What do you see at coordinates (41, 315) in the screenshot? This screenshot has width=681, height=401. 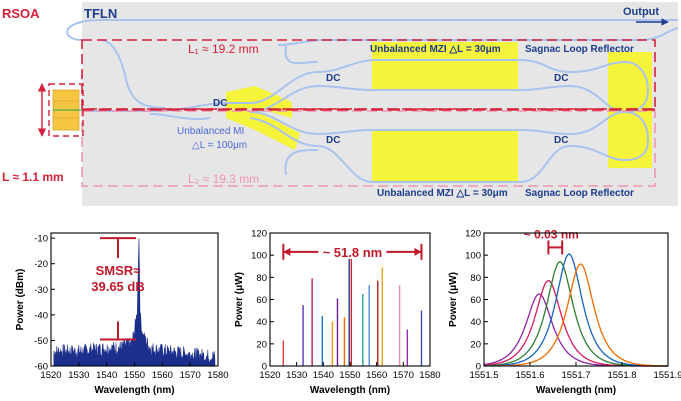 I see `y-tick-label-2: -40` at bounding box center [41, 315].